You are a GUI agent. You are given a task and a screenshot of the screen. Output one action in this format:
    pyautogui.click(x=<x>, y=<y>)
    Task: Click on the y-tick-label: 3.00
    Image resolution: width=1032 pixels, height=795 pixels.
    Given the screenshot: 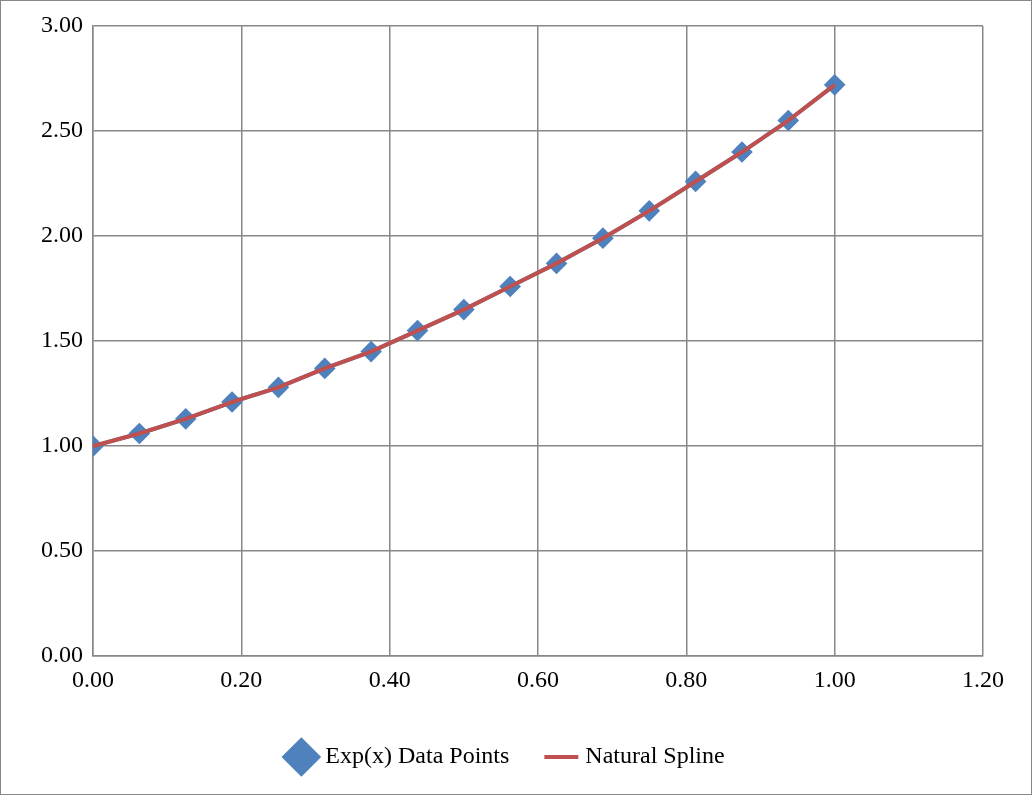 What is the action you would take?
    pyautogui.click(x=62, y=24)
    